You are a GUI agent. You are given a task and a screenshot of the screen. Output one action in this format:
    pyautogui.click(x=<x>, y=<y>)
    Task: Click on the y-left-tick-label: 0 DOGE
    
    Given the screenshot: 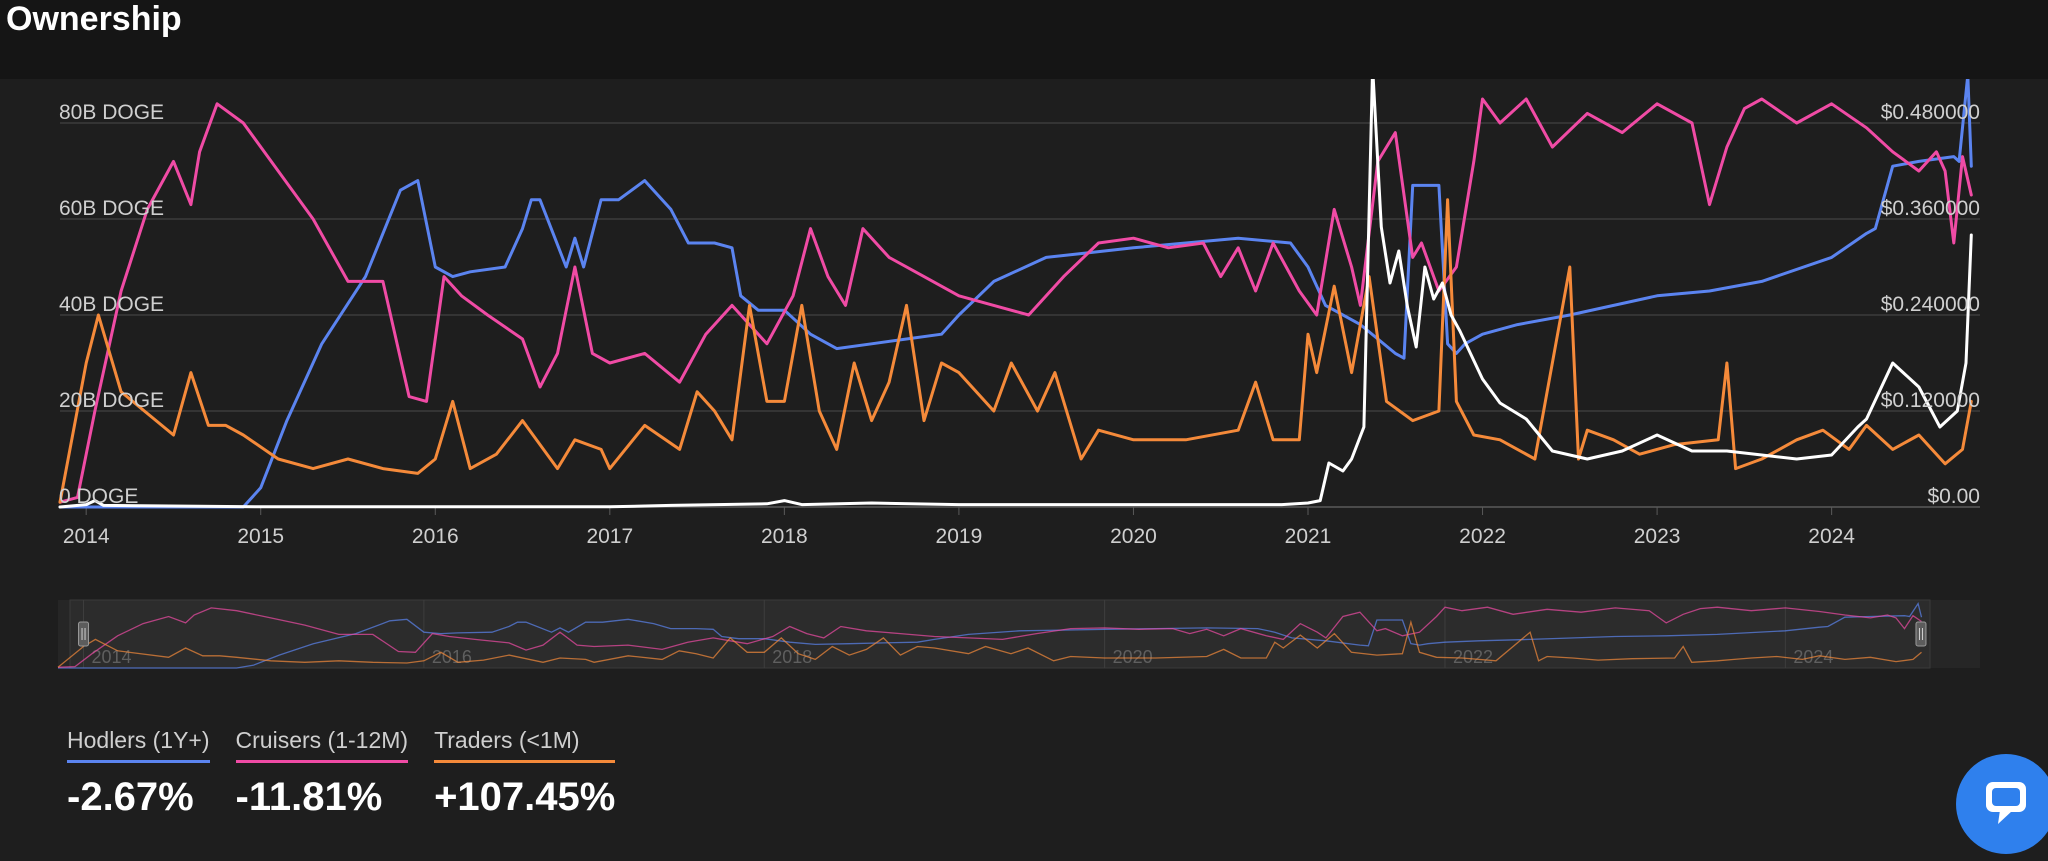 What is the action you would take?
    pyautogui.click(x=98, y=496)
    